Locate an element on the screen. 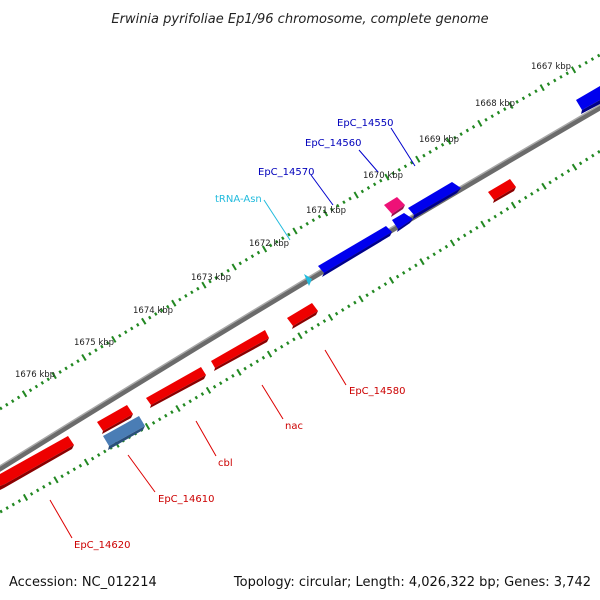 The height and width of the screenshot is (600, 600). gene-offscreen-reverse is located at coordinates (502, 189).